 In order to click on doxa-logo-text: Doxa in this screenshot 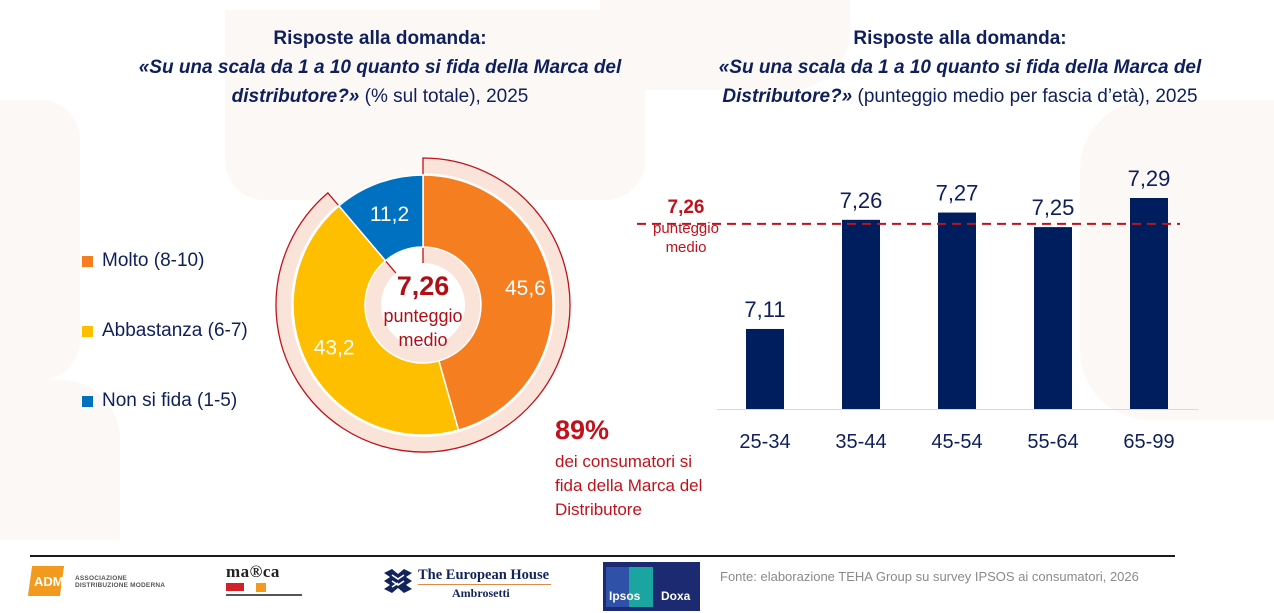, I will do `click(676, 596)`.